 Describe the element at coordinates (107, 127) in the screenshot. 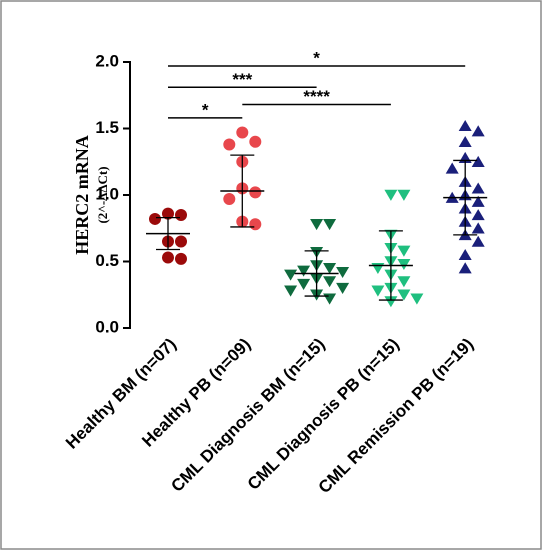

I see `y-tick-label: 1.5` at that location.